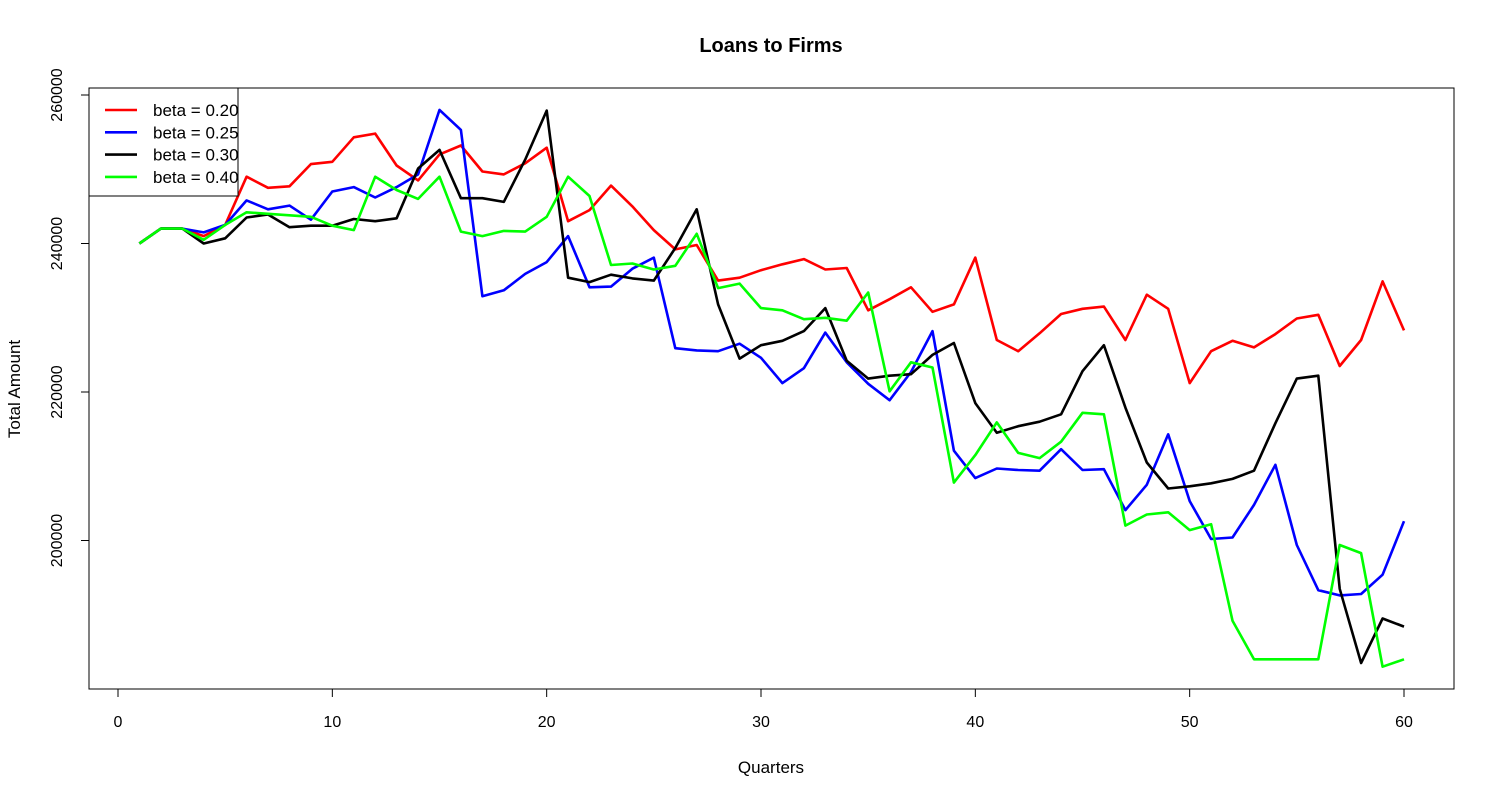 Image resolution: width=1500 pixels, height=800 pixels. I want to click on x-tick-label: 50, so click(1190, 722).